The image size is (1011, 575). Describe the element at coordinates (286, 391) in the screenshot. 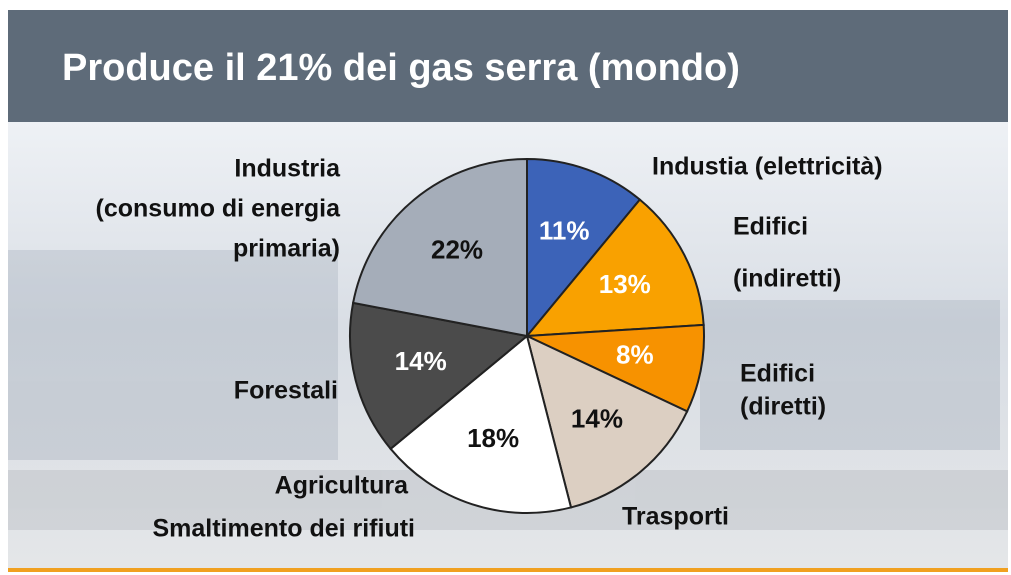

I see `category-label: Forestali` at that location.